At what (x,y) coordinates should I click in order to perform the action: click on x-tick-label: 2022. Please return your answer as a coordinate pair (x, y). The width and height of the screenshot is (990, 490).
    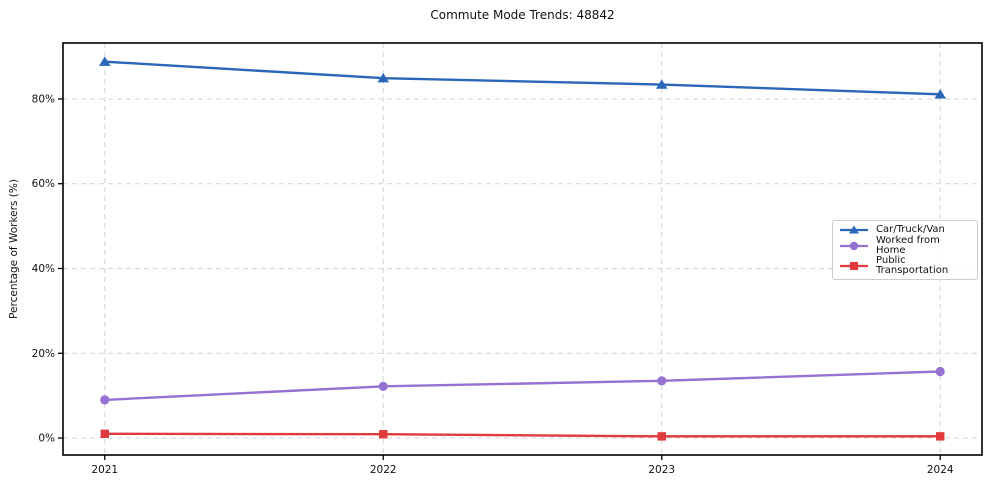
    Looking at the image, I should click on (383, 470).